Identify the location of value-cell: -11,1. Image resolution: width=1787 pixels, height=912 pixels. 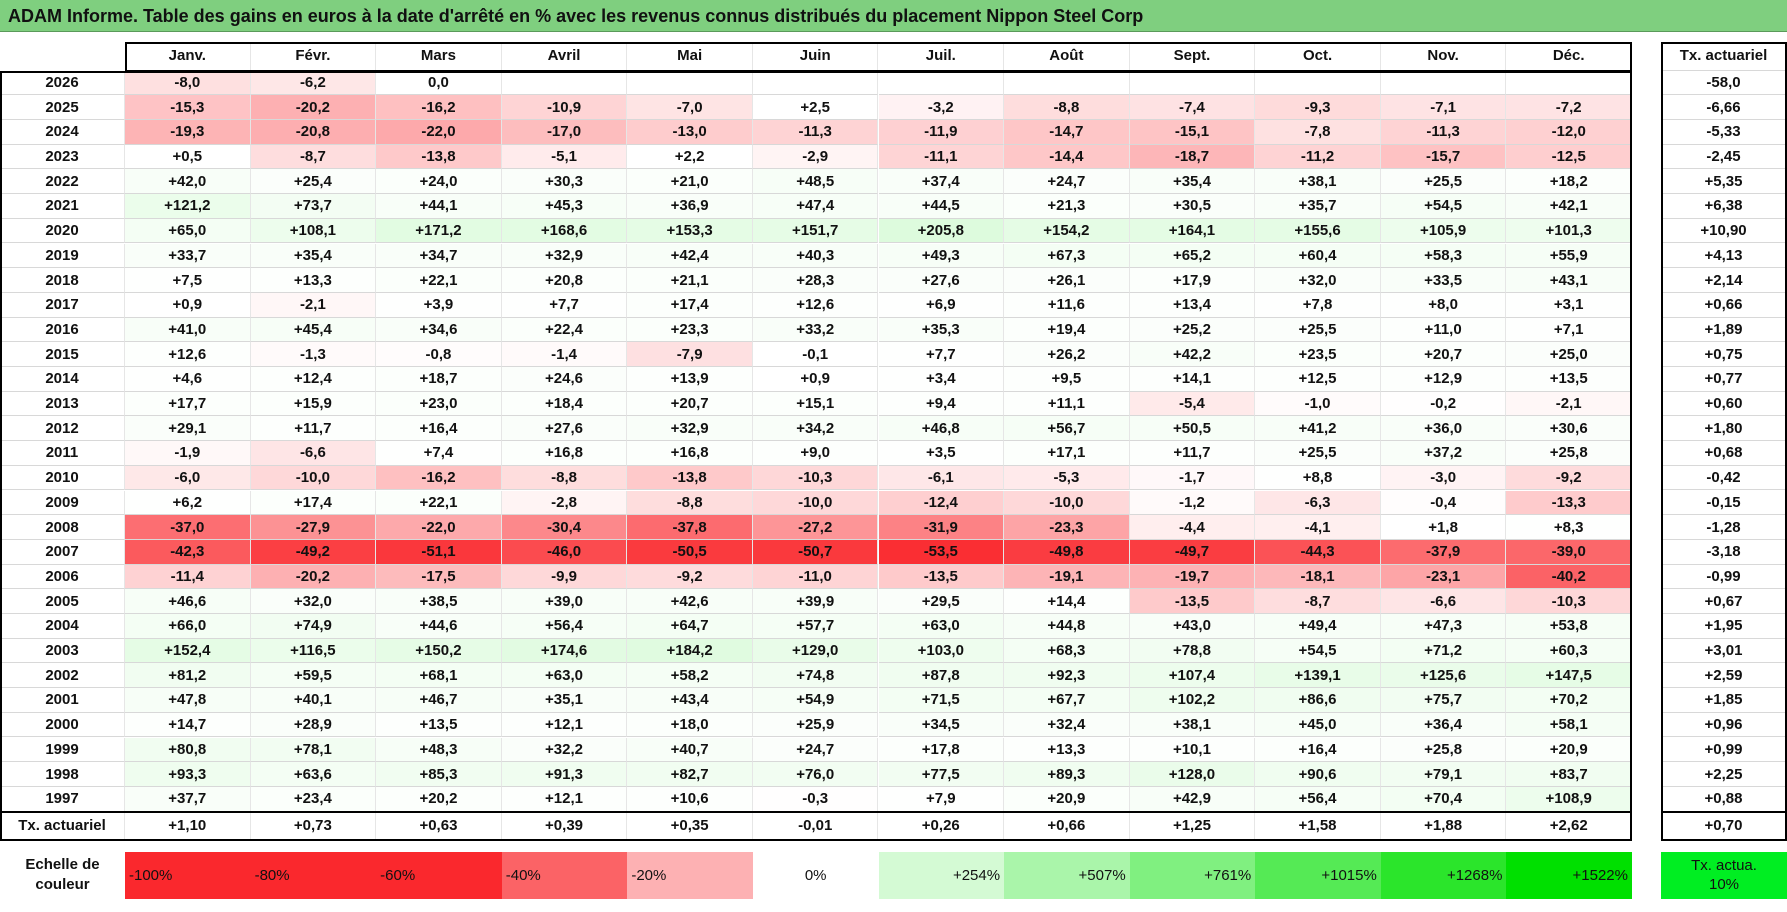
(941, 157).